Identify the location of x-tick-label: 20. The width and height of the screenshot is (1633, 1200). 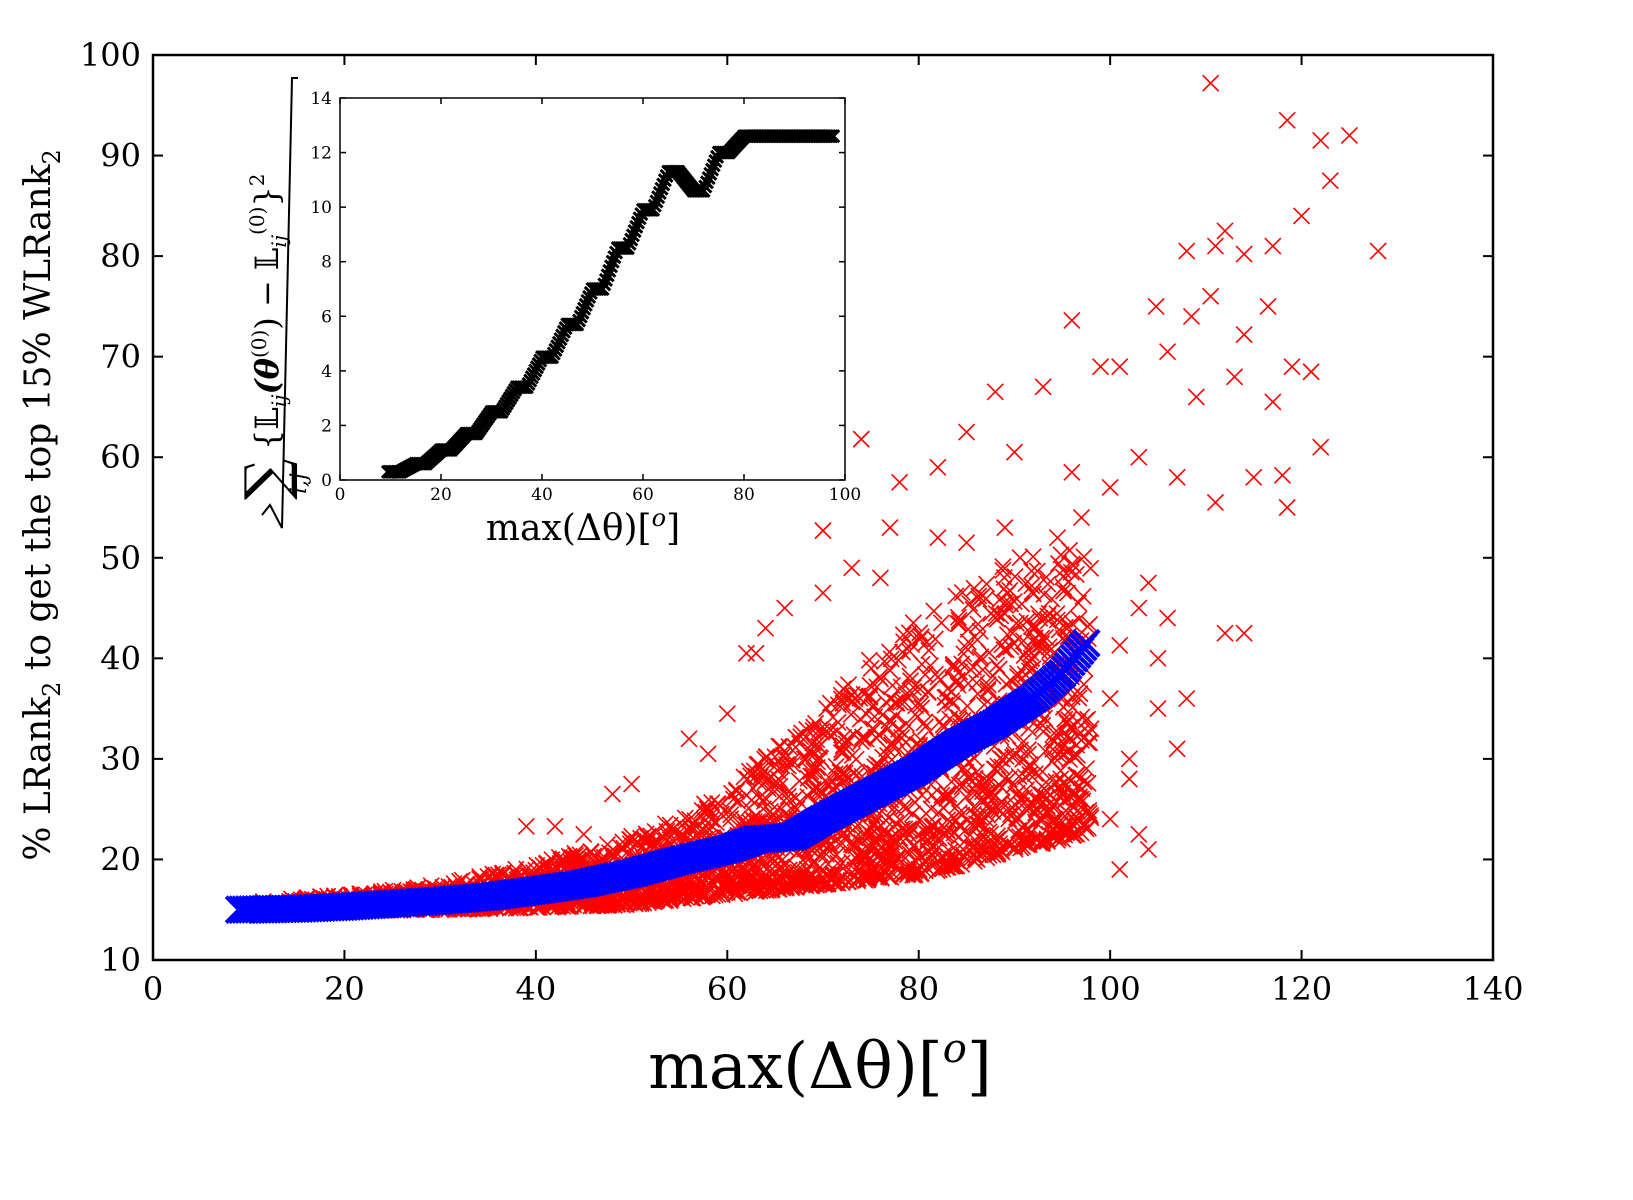
(344, 989).